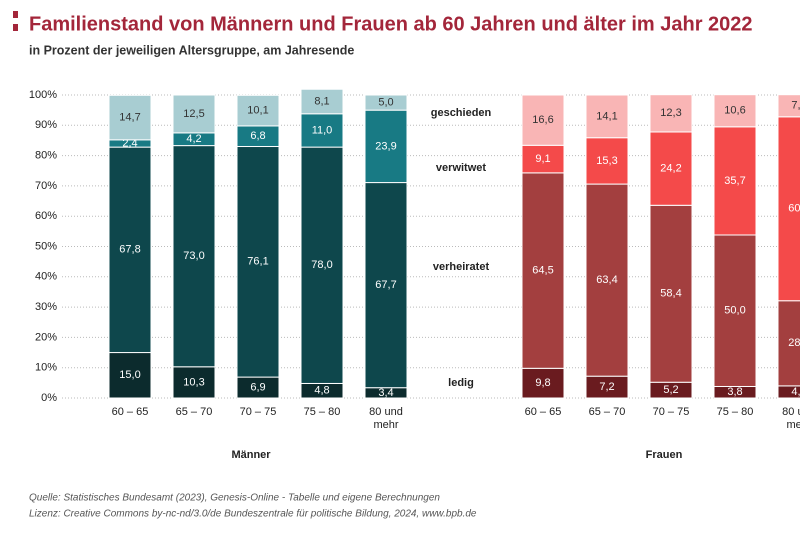 This screenshot has width=800, height=534. I want to click on value-label: 4,0, so click(795, 392).